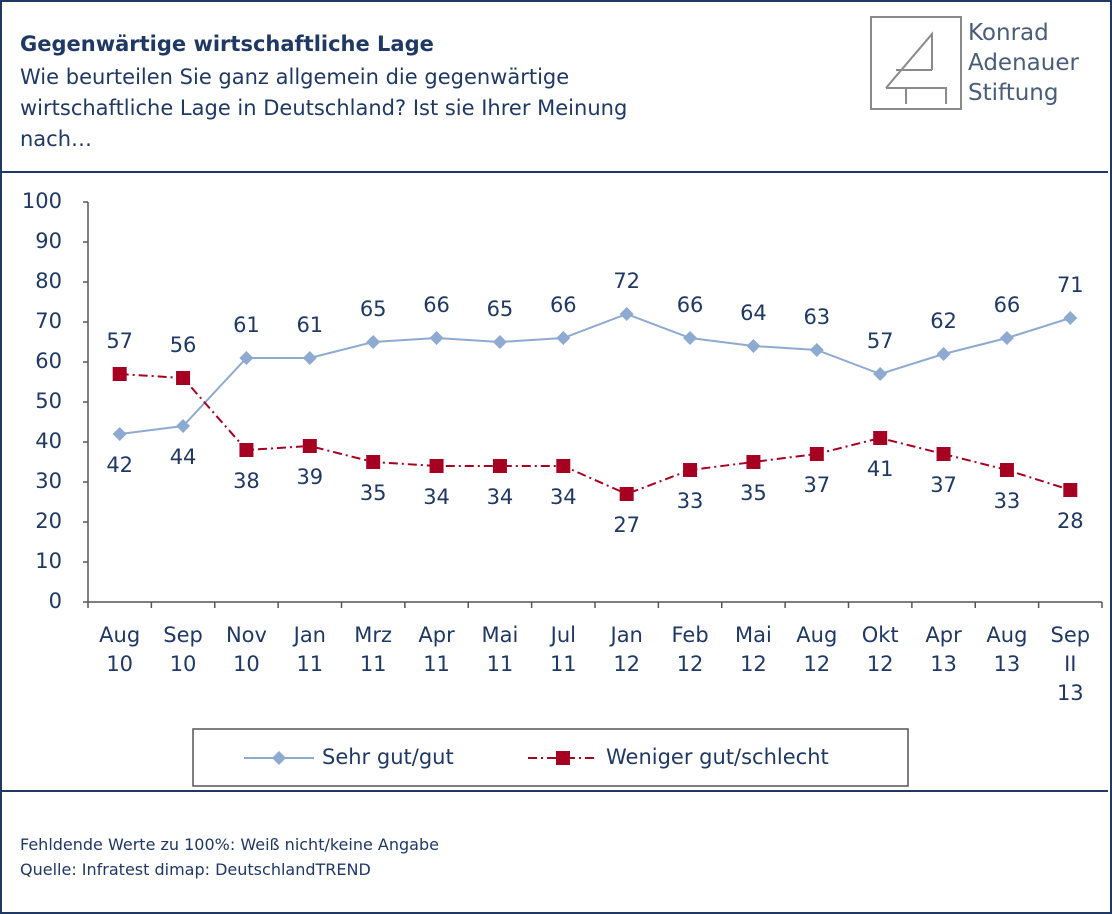 The width and height of the screenshot is (1112, 914). Describe the element at coordinates (48, 521) in the screenshot. I see `y-tick-label: 20` at that location.